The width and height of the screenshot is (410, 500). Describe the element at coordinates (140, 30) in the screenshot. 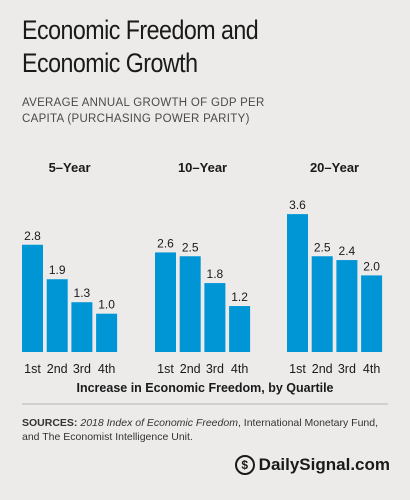

I see `title-line-1: Economic Freedom and` at that location.